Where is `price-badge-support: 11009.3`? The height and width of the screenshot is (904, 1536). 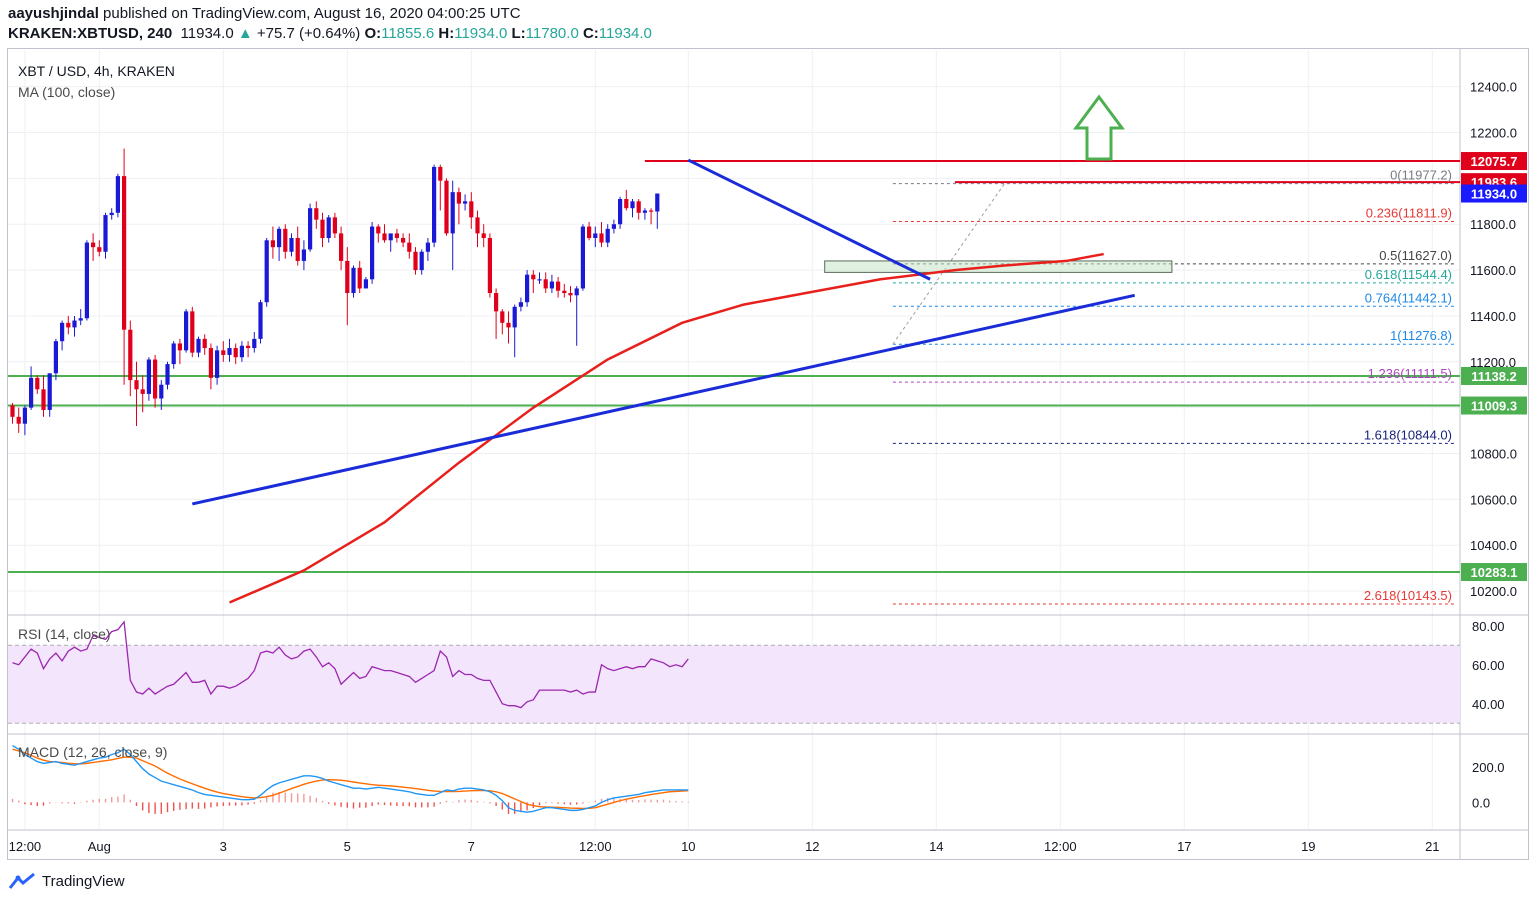
price-badge-support: 11009.3 is located at coordinates (1494, 405).